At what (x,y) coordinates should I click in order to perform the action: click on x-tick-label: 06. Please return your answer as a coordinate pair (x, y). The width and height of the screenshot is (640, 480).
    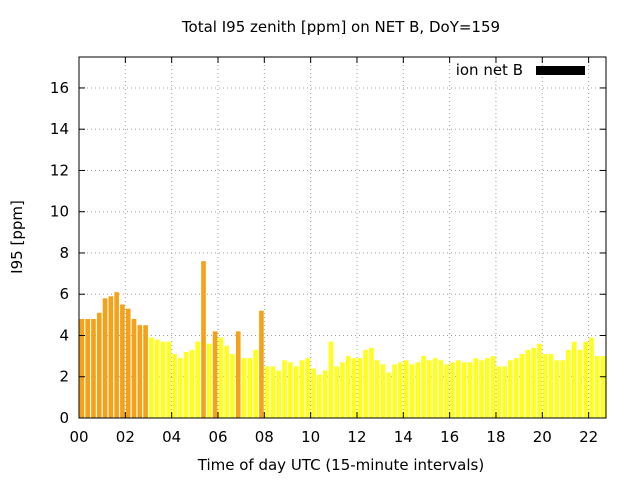
    Looking at the image, I should click on (217, 437).